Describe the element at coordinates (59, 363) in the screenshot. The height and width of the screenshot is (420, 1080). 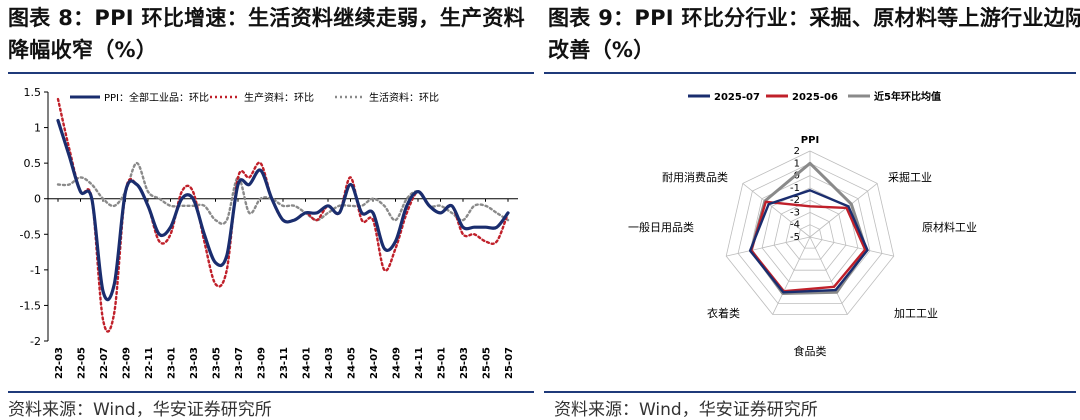
I see `x-tick-label: 22-03` at that location.